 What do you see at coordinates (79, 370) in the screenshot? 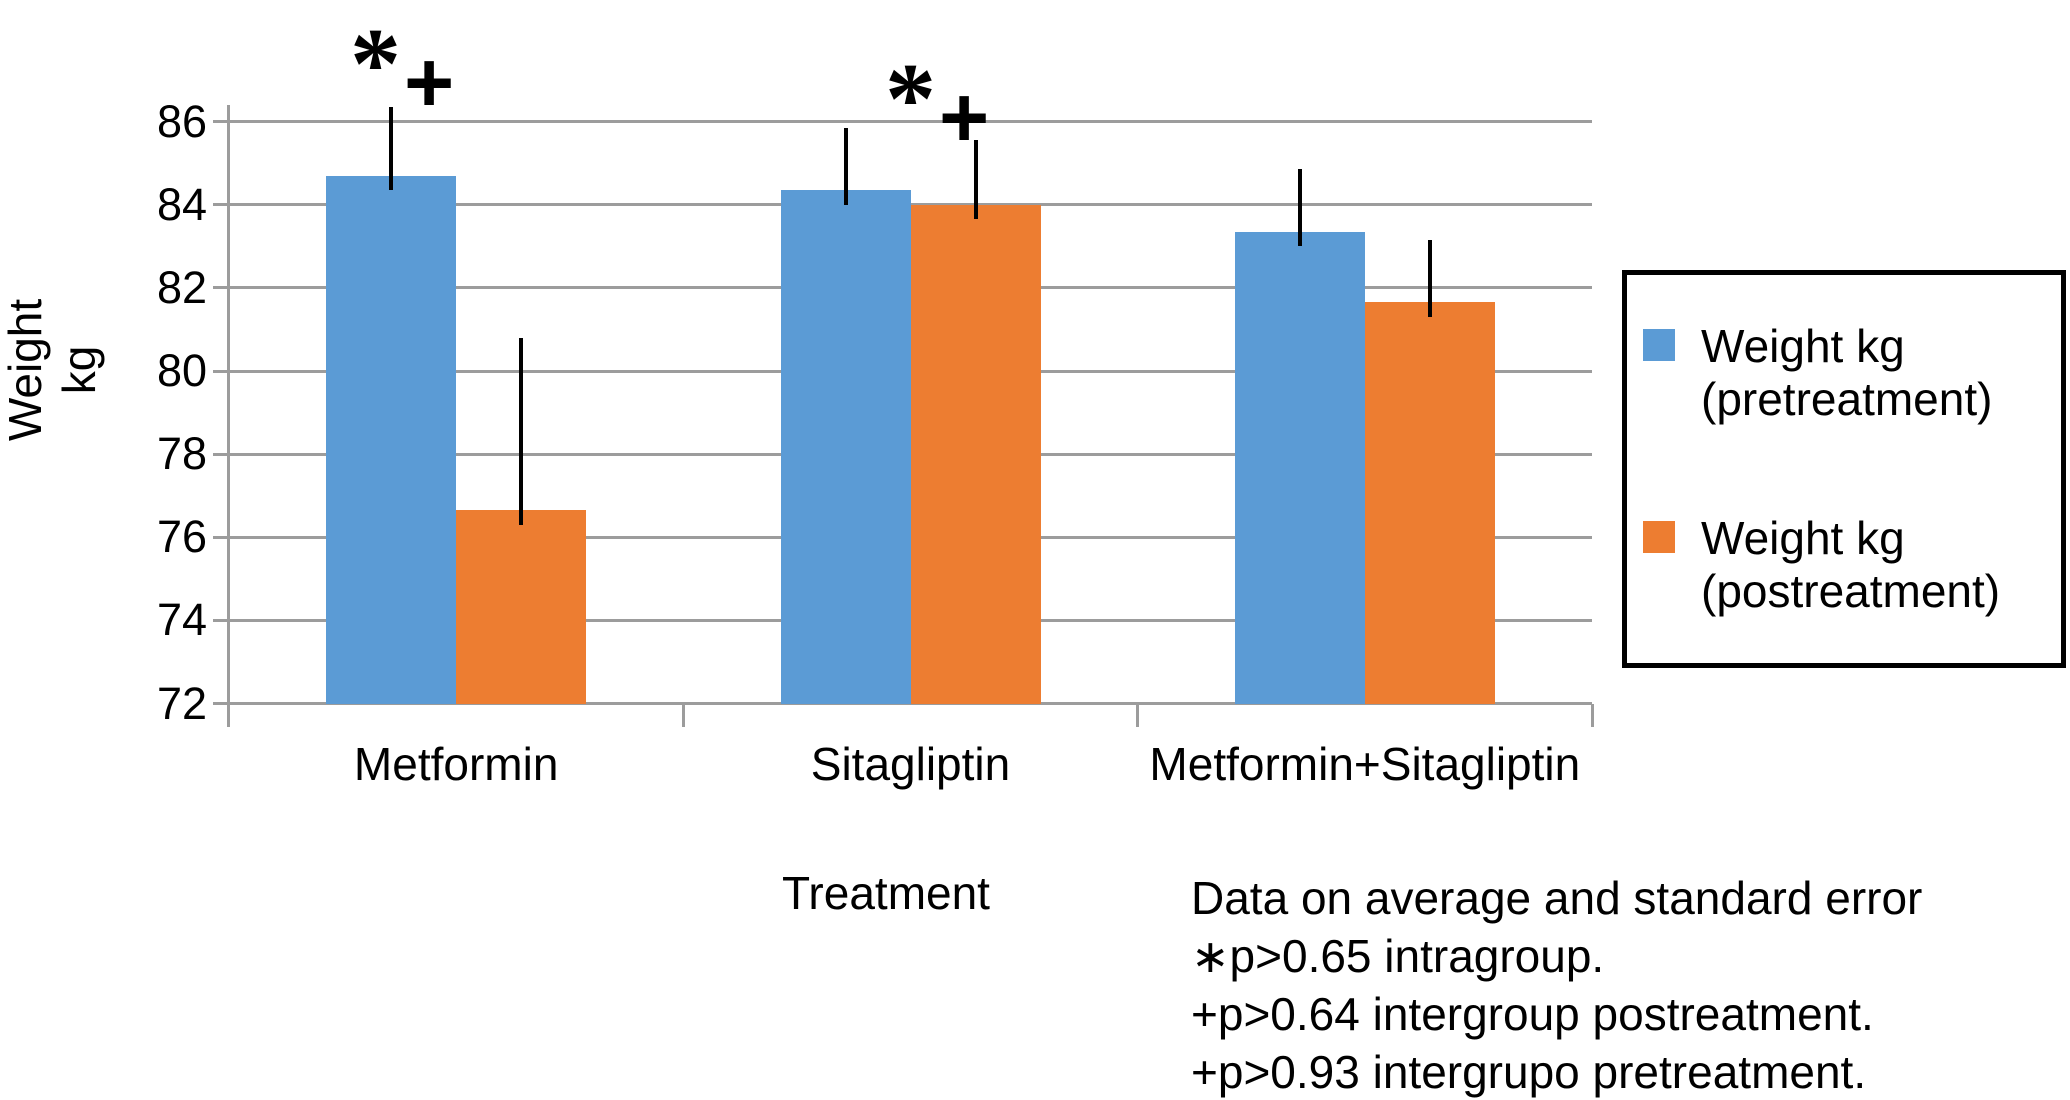
I see `y-axis-title-line2: kg` at bounding box center [79, 370].